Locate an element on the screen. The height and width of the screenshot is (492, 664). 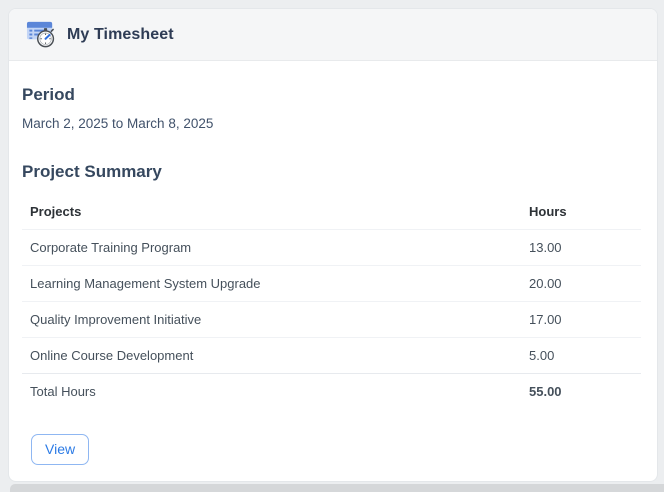
total-row: Total Hours 55.00 is located at coordinates (331, 391).